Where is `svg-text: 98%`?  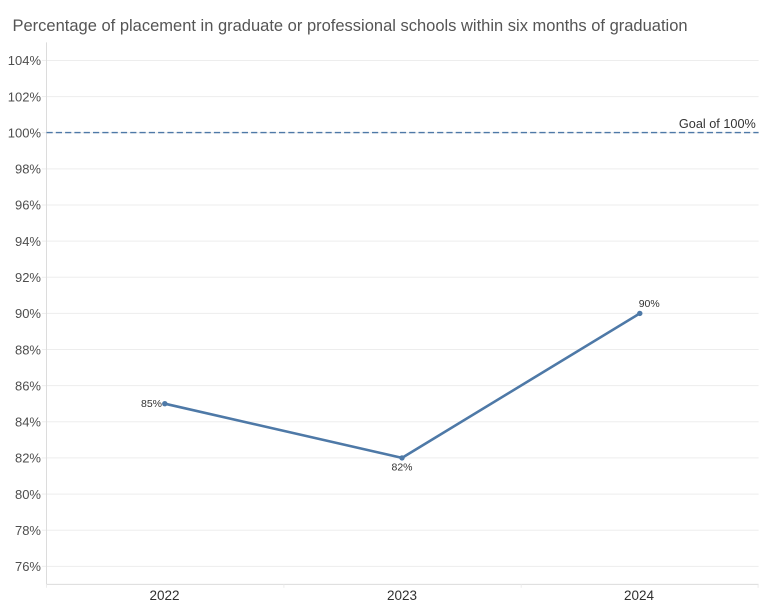
svg-text: 98% is located at coordinates (28, 169).